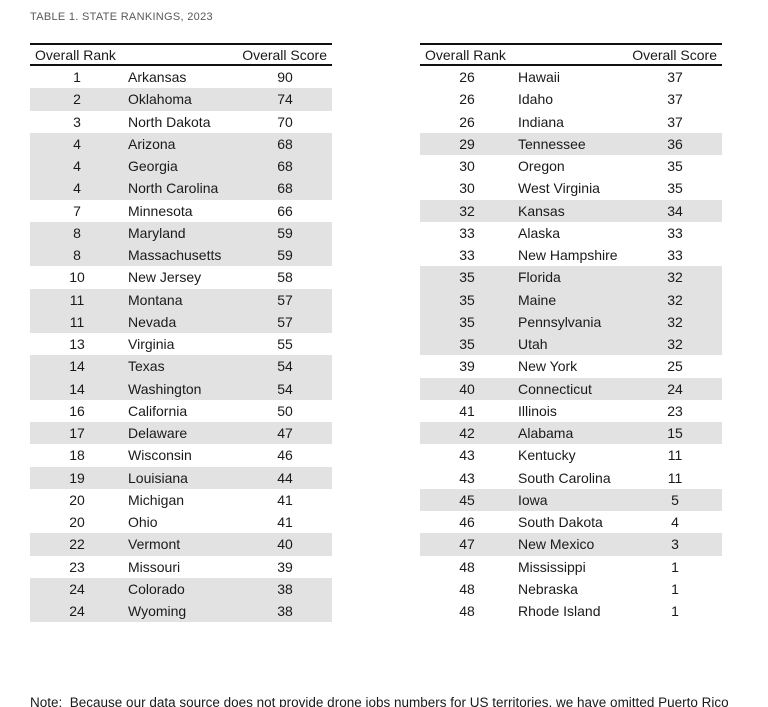 The height and width of the screenshot is (707, 768). I want to click on state-cell: Minnesota, so click(160, 210).